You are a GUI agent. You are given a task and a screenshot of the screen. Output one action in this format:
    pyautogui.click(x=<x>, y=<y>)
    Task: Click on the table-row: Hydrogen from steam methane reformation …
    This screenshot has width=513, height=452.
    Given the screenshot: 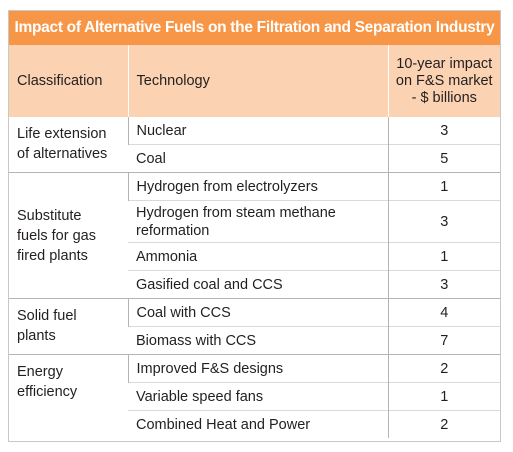 What is the action you would take?
    pyautogui.click(x=254, y=221)
    